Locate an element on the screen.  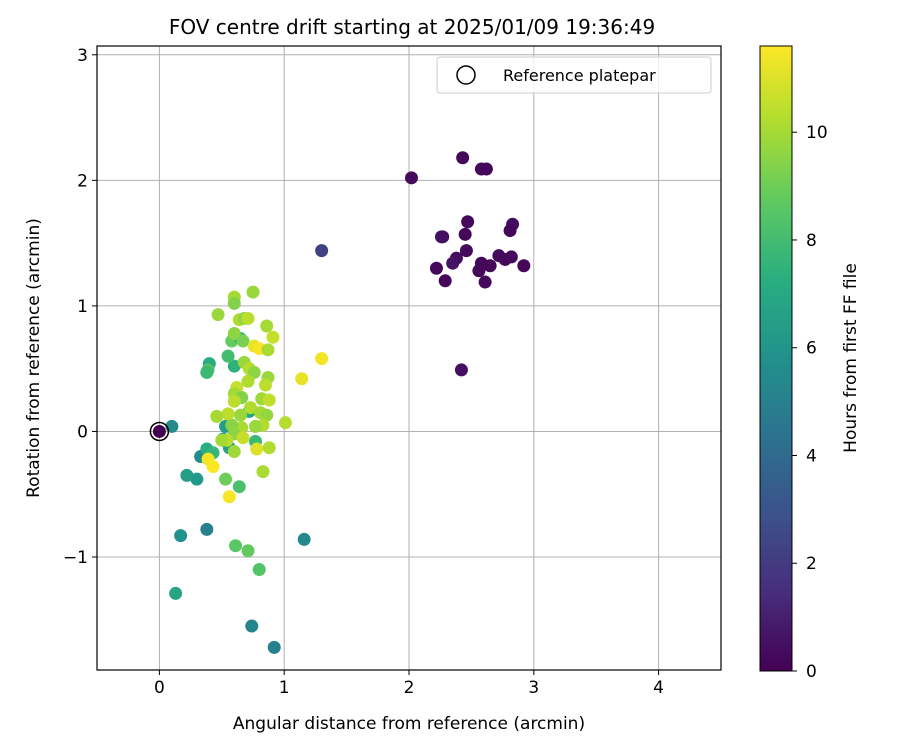
y-tick-label: 1 is located at coordinates (82, 307).